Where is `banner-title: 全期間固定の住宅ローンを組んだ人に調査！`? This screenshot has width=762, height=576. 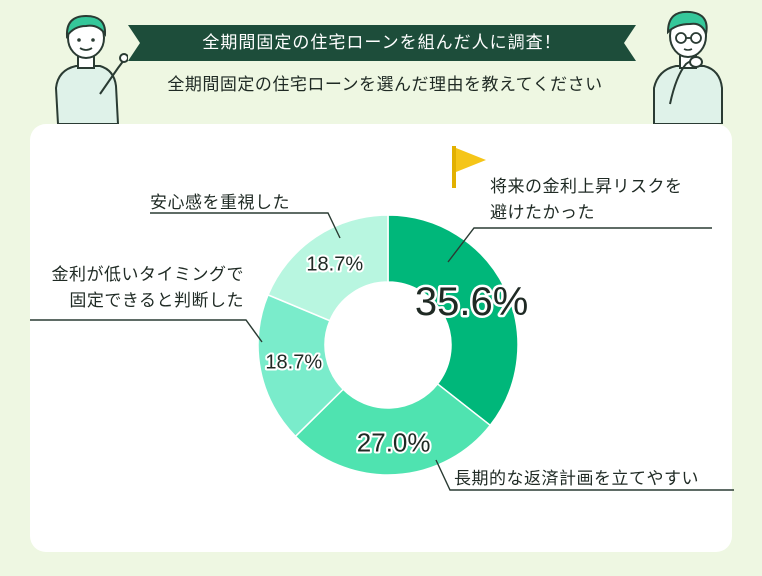
banner-title: 全期間固定の住宅ローンを組んだ人に調査！ is located at coordinates (382, 43).